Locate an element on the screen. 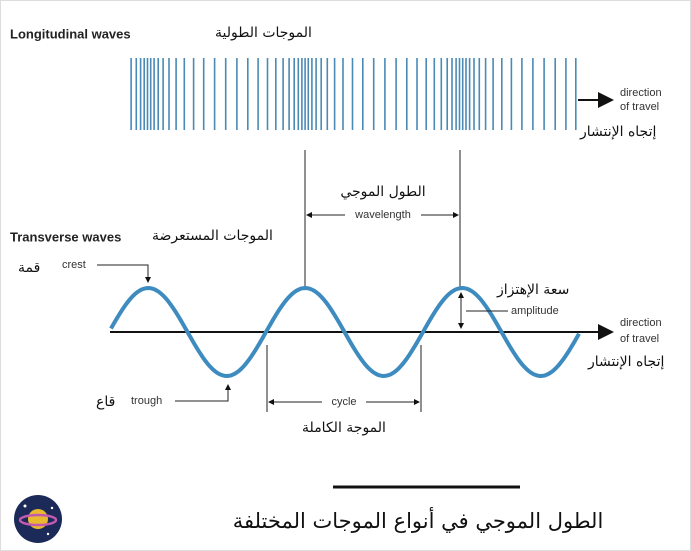 This screenshot has height=551, width=691. wavelength-label: wavelength is located at coordinates (382, 215).